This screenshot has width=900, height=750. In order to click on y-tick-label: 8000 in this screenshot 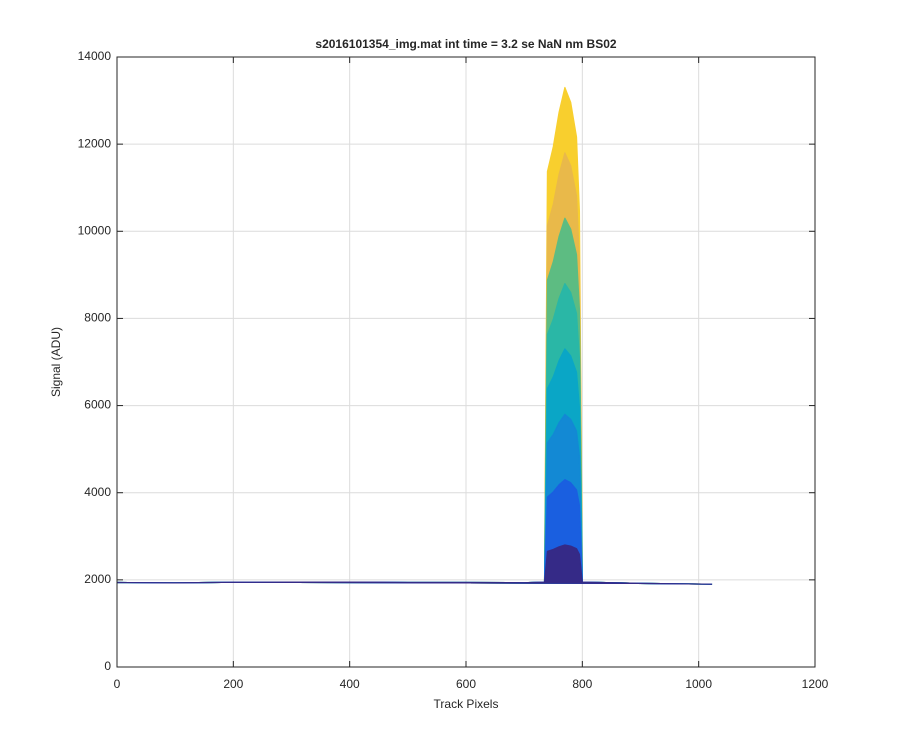, I will do `click(97, 318)`.